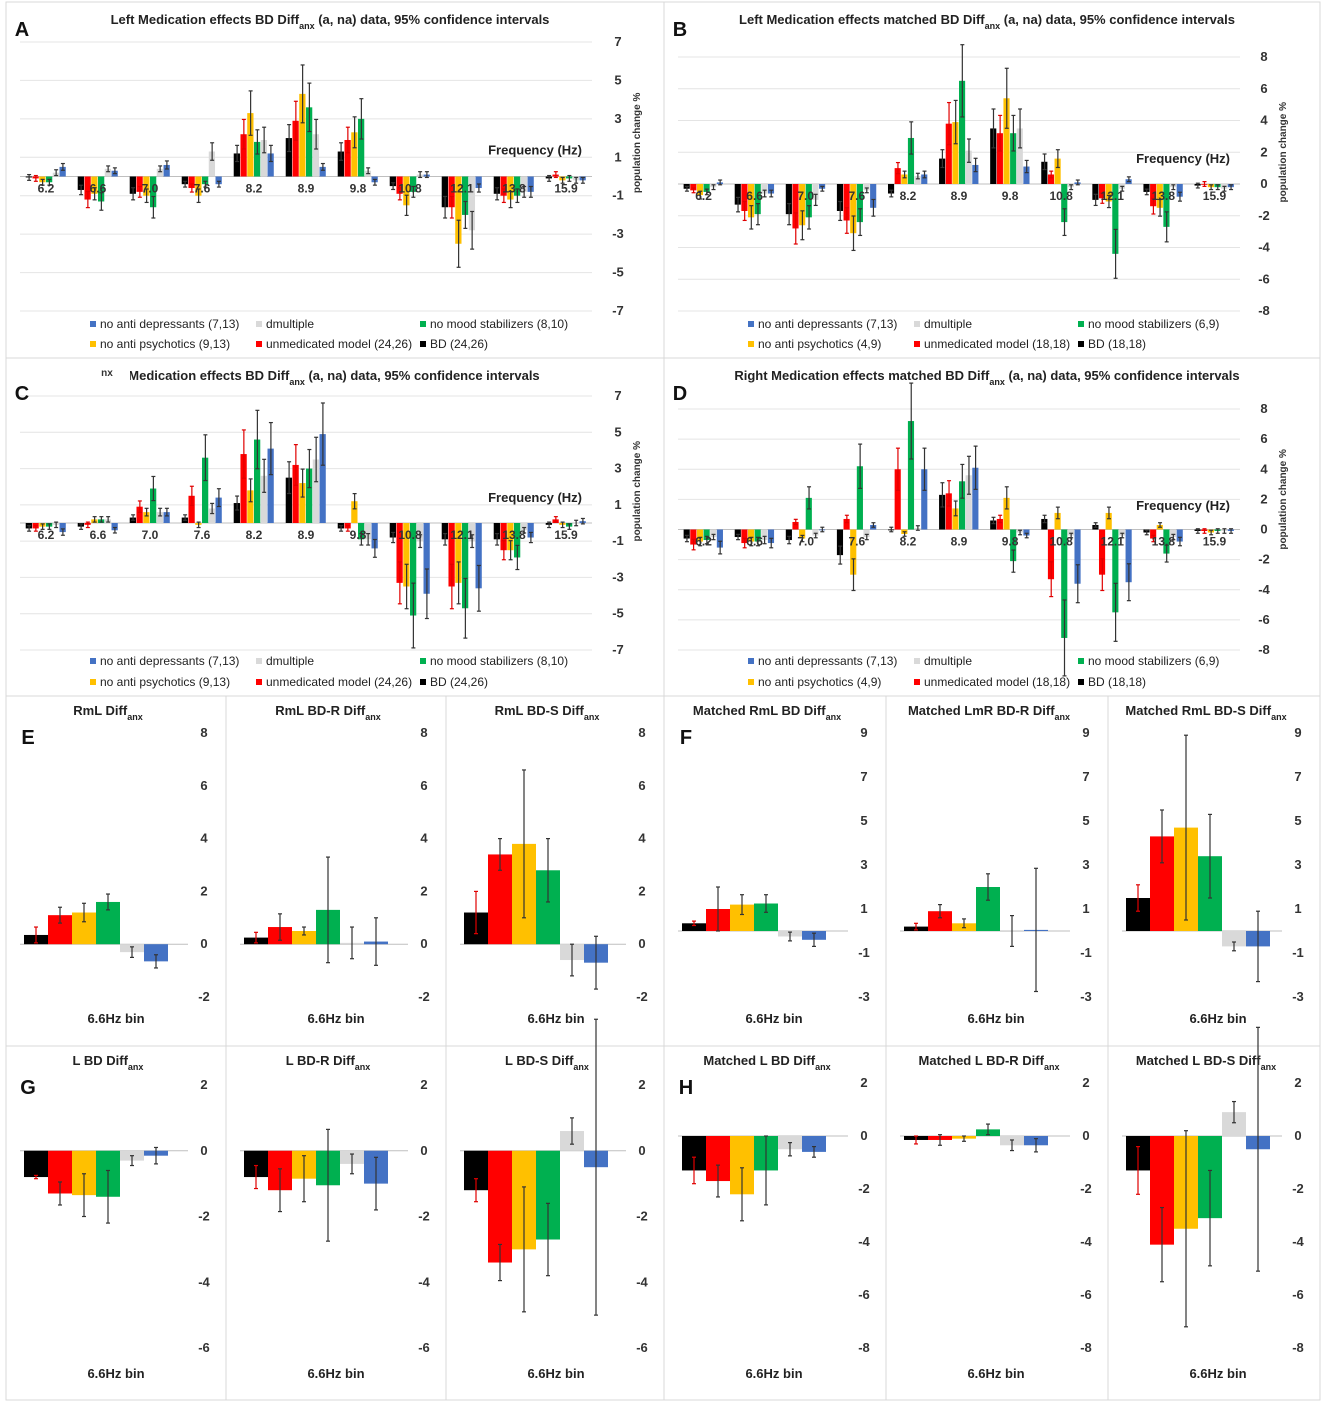 The width and height of the screenshot is (1325, 1403). Describe the element at coordinates (1206, 1062) in the screenshot. I see `chart-title: Matched L BD-S Diffanx` at that location.